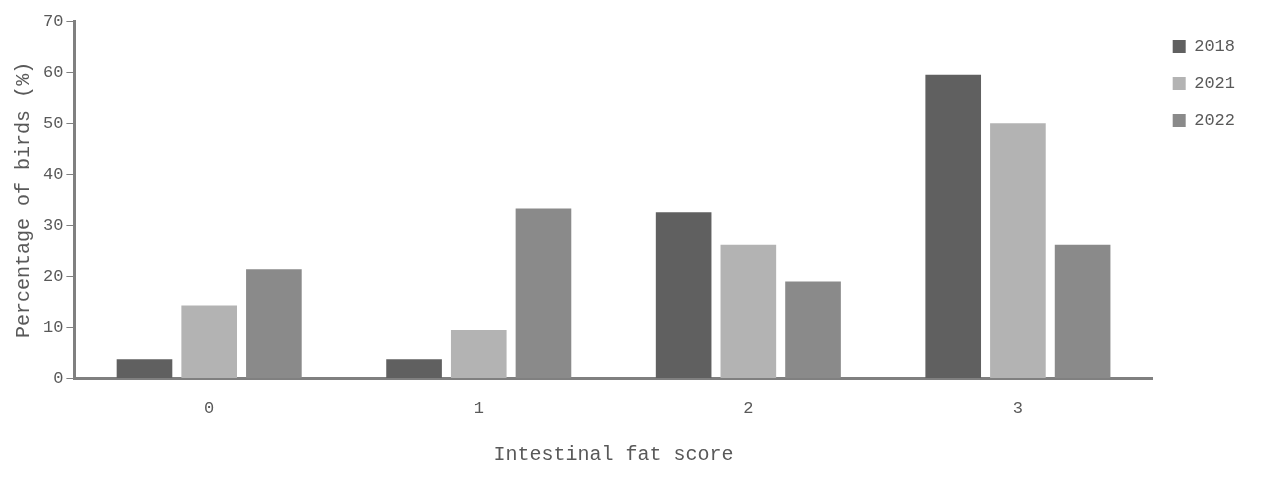 The image size is (1263, 479). What do you see at coordinates (1215, 46) in the screenshot?
I see `legend-label: 2018` at bounding box center [1215, 46].